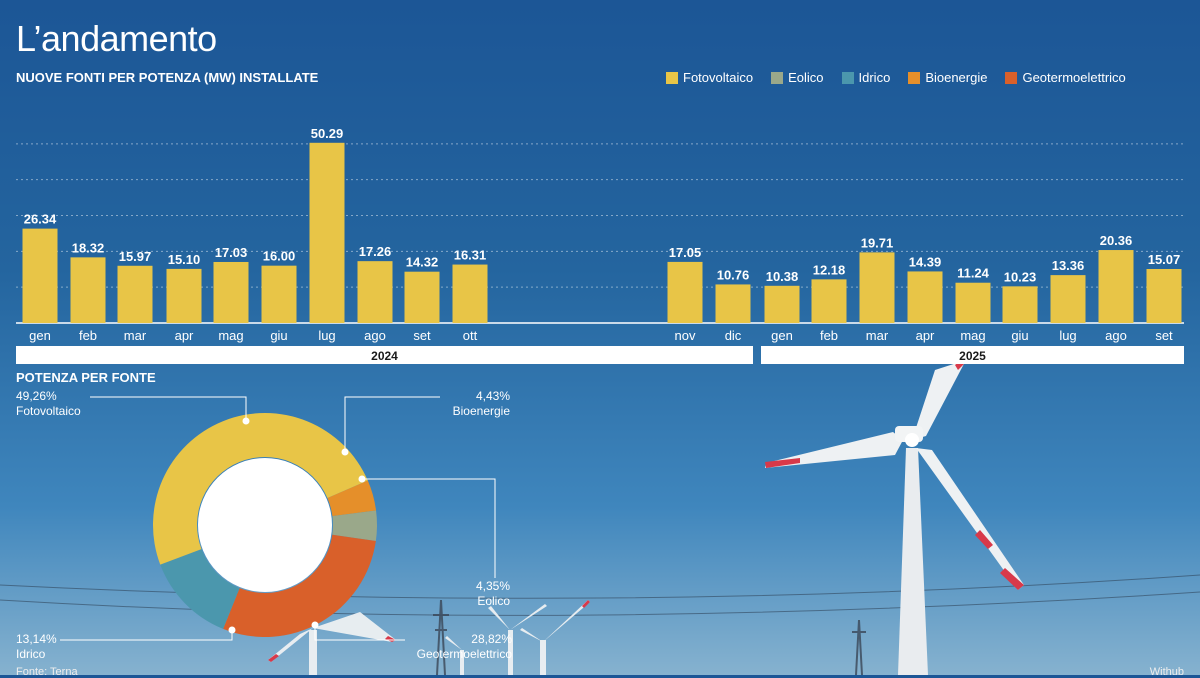 The height and width of the screenshot is (678, 1200). What do you see at coordinates (279, 294) in the screenshot?
I see `bar-2024-giu` at bounding box center [279, 294].